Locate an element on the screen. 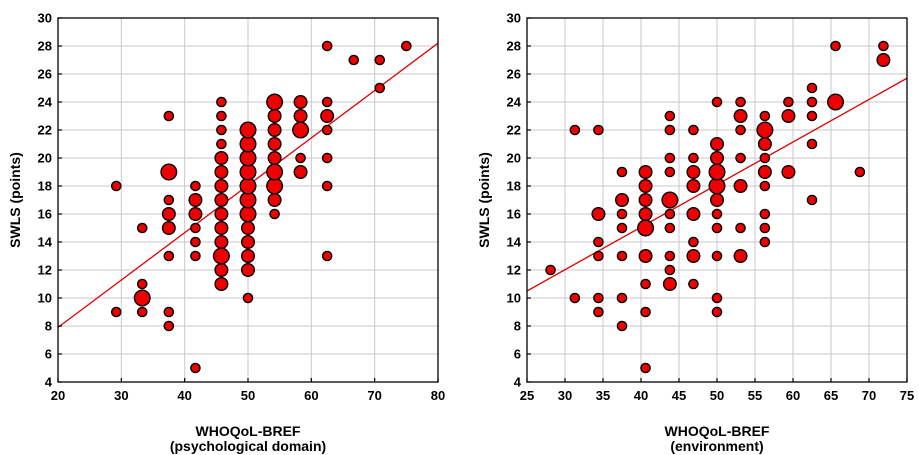 Image resolution: width=919 pixels, height=455 pixels. right-y-tick-label: 14 is located at coordinates (514, 242).